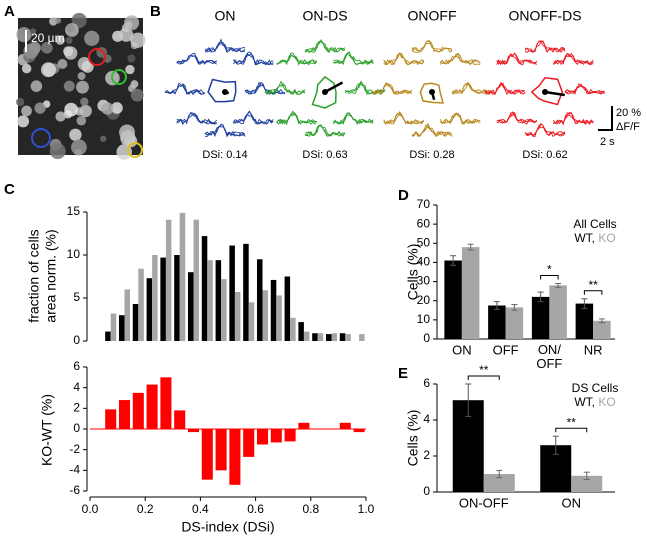 This screenshot has width=647, height=542. I want to click on panel-label: C, so click(9, 189).